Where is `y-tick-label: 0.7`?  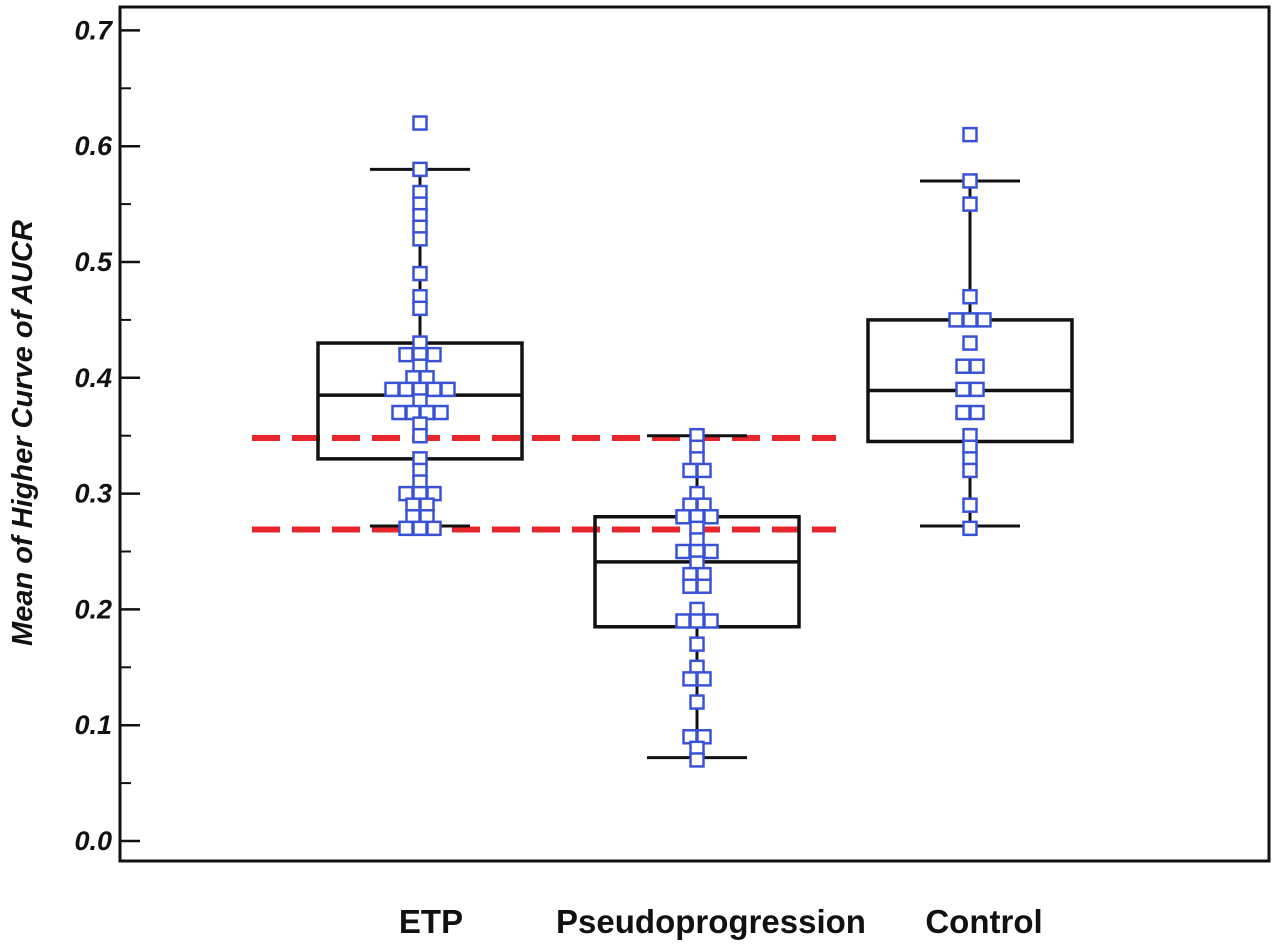 y-tick-label: 0.7 is located at coordinates (94, 30).